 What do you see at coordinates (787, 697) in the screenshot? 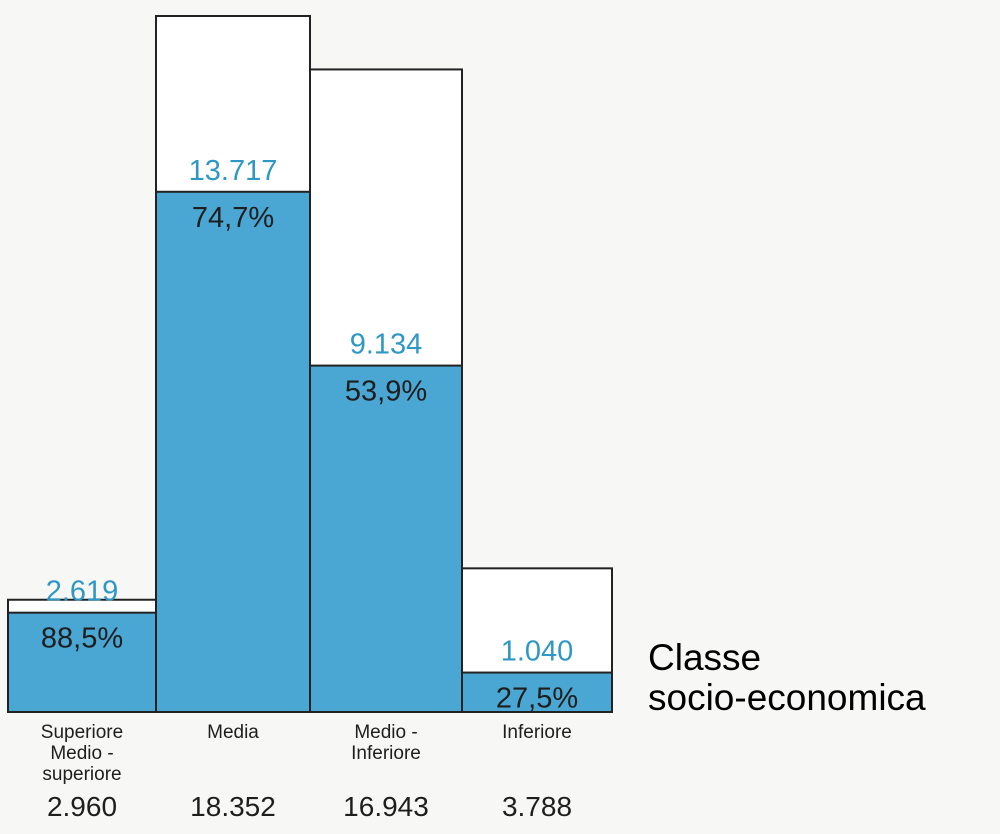
I see `legend-title-line-2: socio-economica` at bounding box center [787, 697].